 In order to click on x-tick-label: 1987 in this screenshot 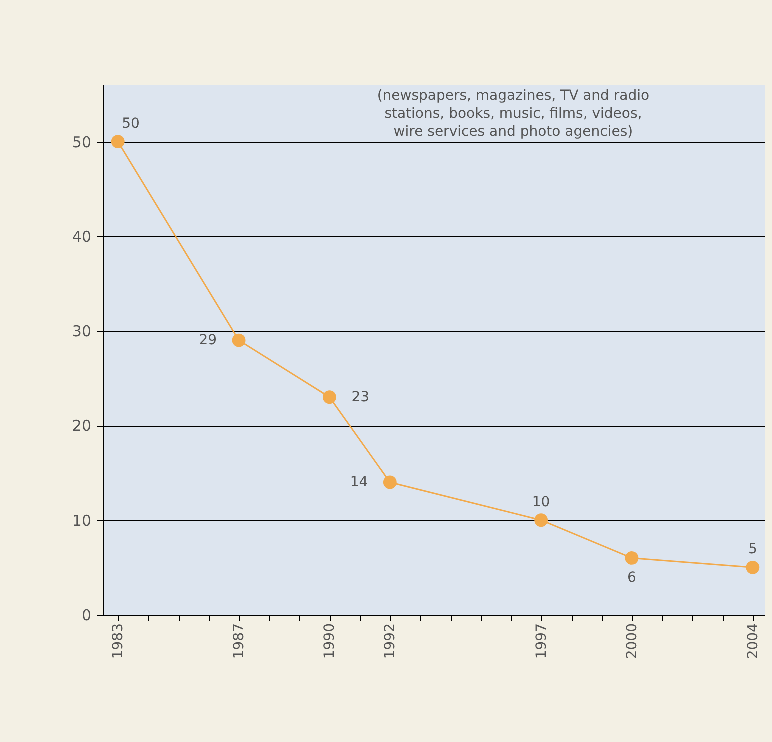, I will do `click(240, 642)`.